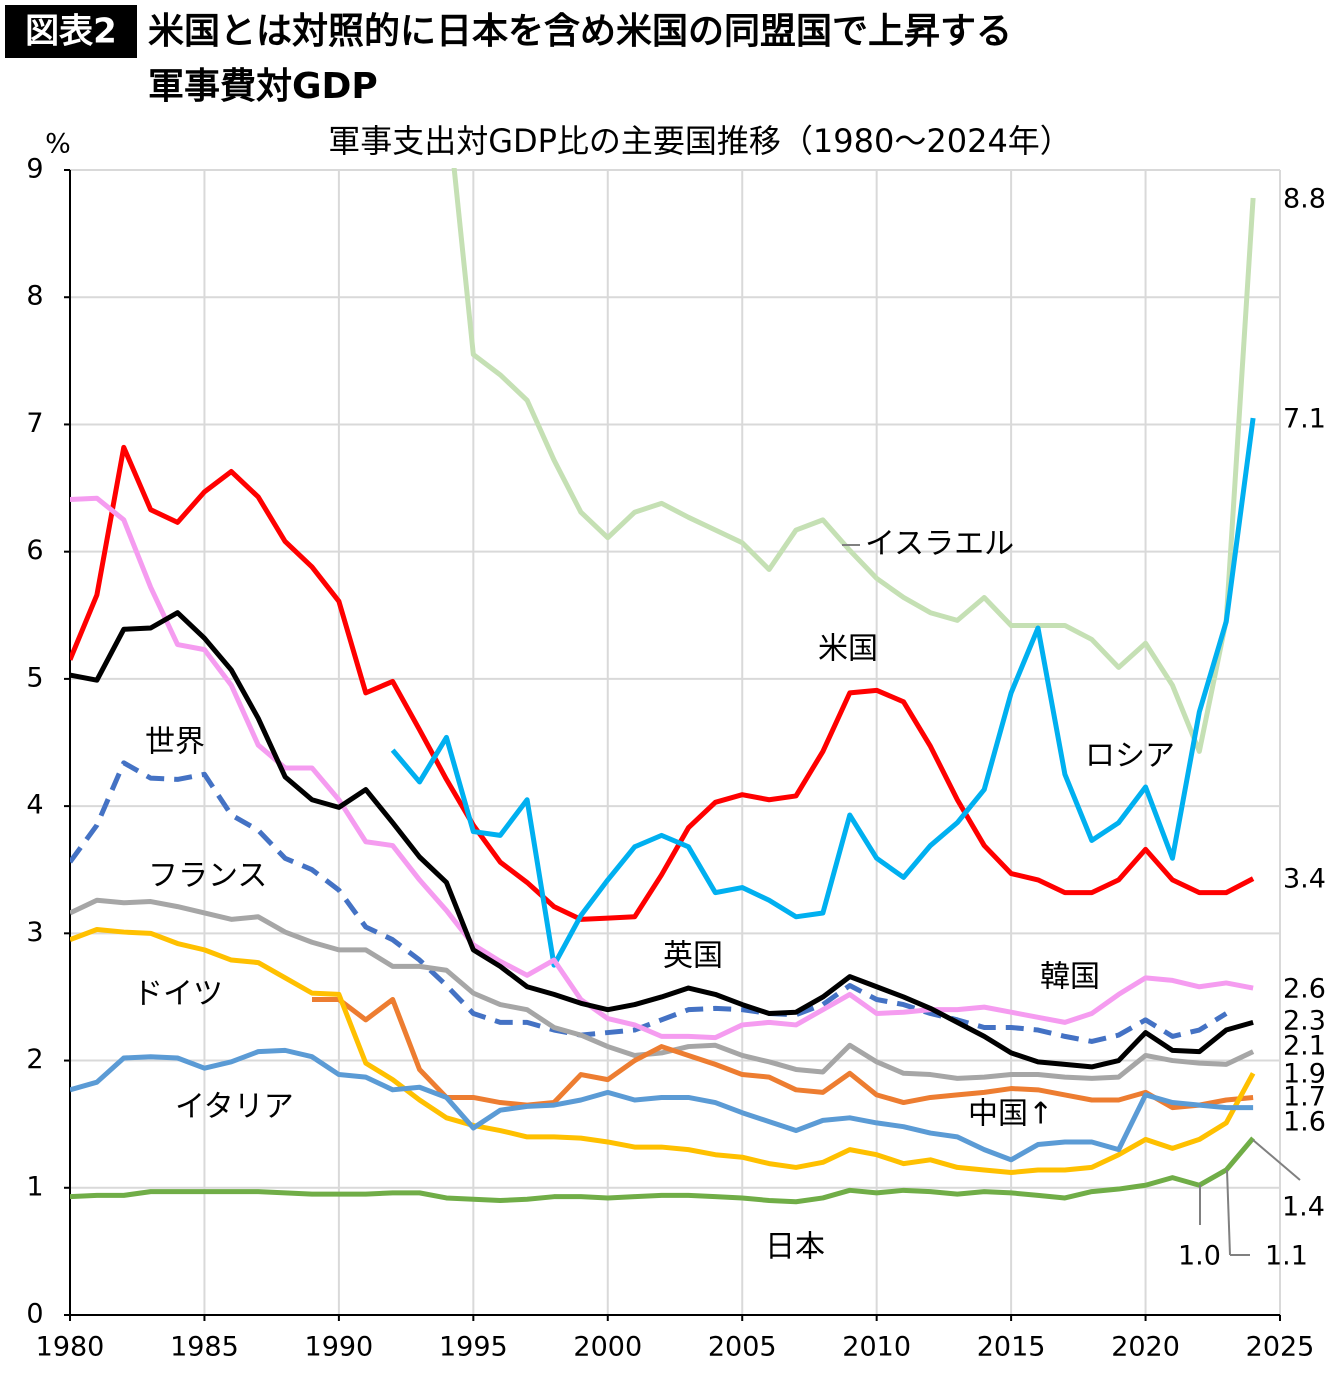 The width and height of the screenshot is (1340, 1375). Describe the element at coordinates (34, 677) in the screenshot. I see `y-tick-label: 5` at that location.